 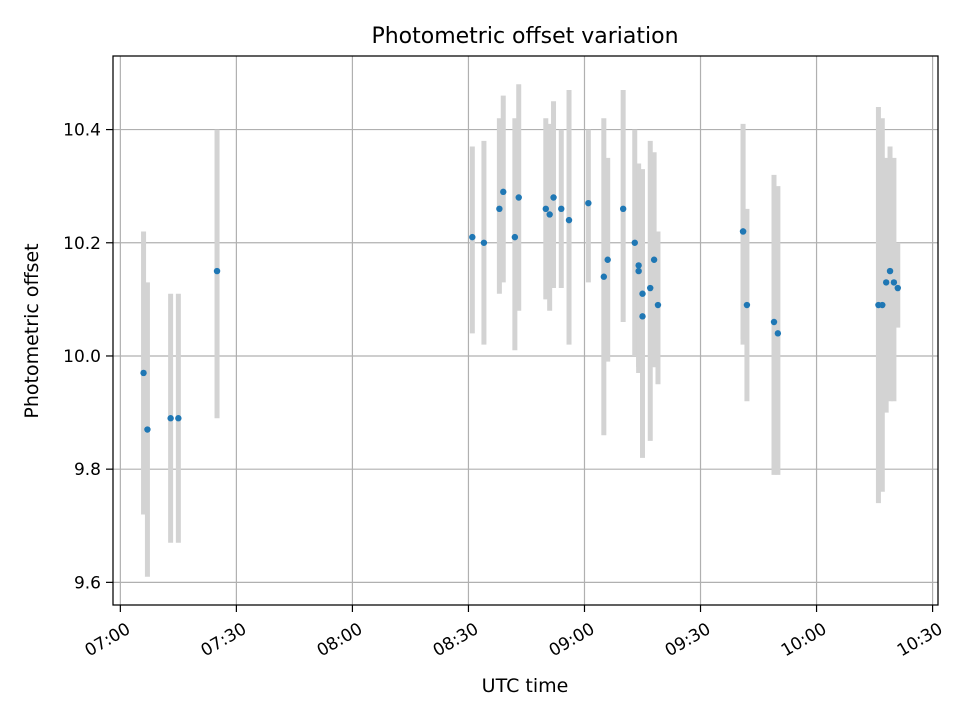 What do you see at coordinates (82, 357) in the screenshot?
I see `y-tick-label: 10.0` at bounding box center [82, 357].